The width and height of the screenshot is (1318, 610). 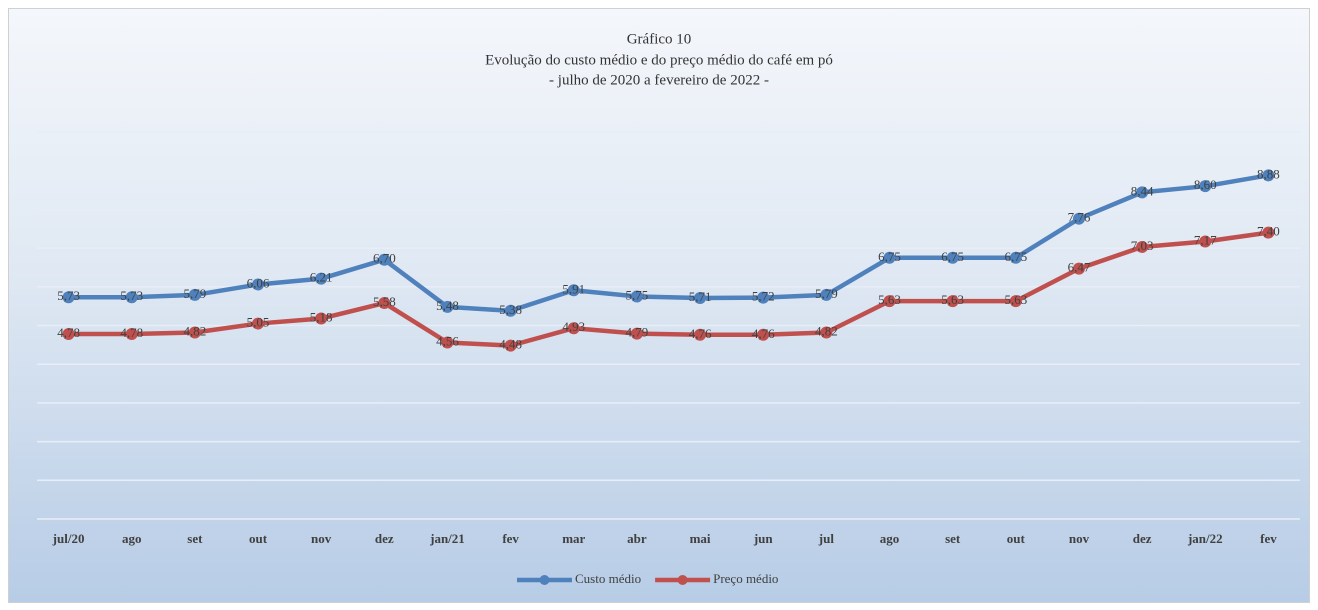 I want to click on x-tick-label: mai, so click(x=700, y=538).